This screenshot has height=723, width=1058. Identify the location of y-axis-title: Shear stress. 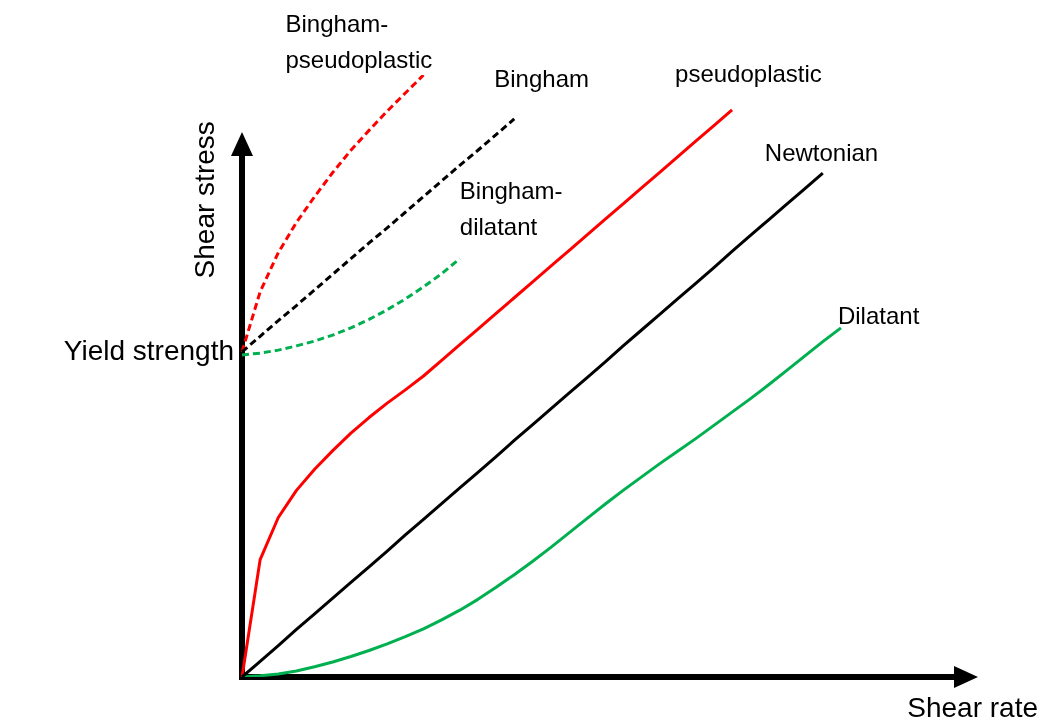
(204, 200).